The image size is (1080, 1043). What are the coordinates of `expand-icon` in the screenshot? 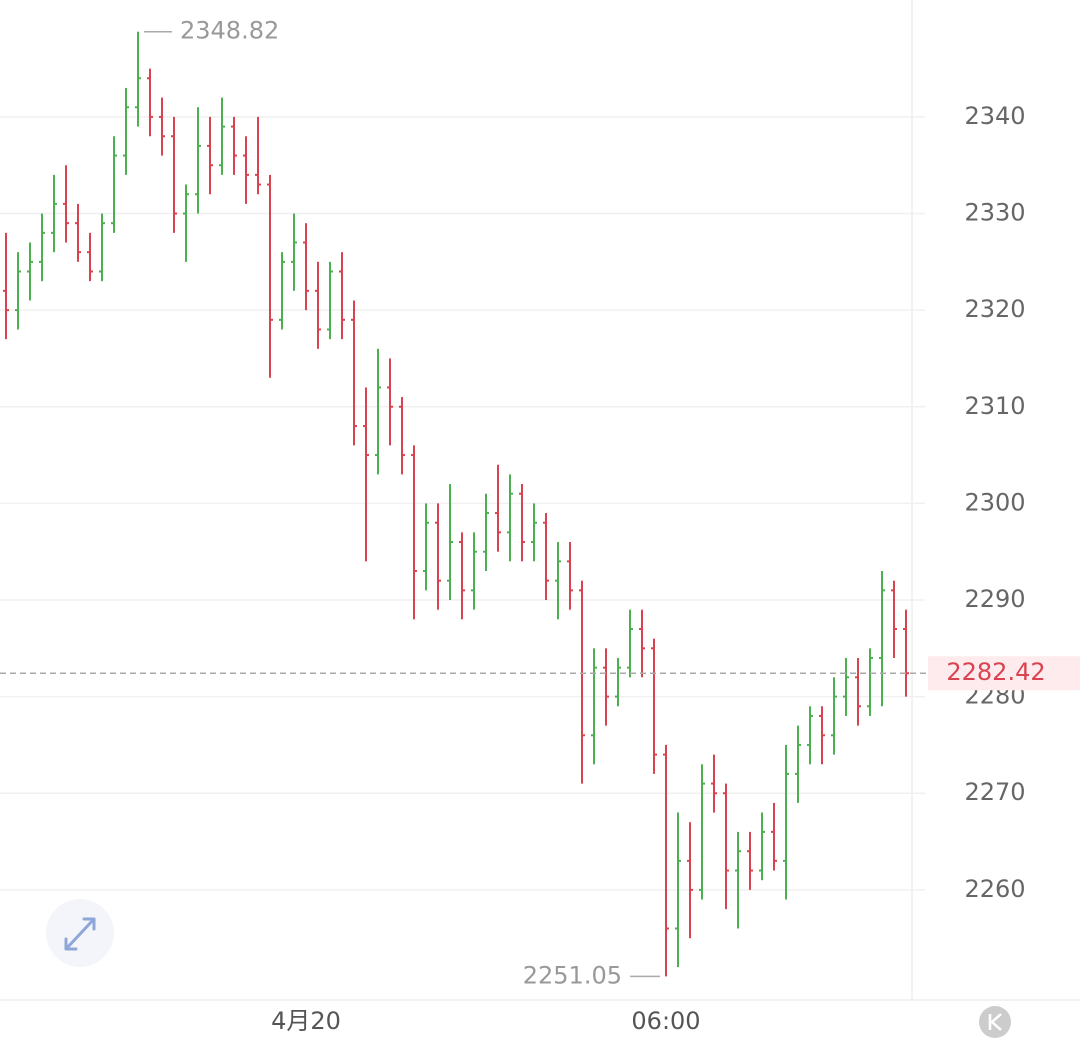 It's located at (80, 934).